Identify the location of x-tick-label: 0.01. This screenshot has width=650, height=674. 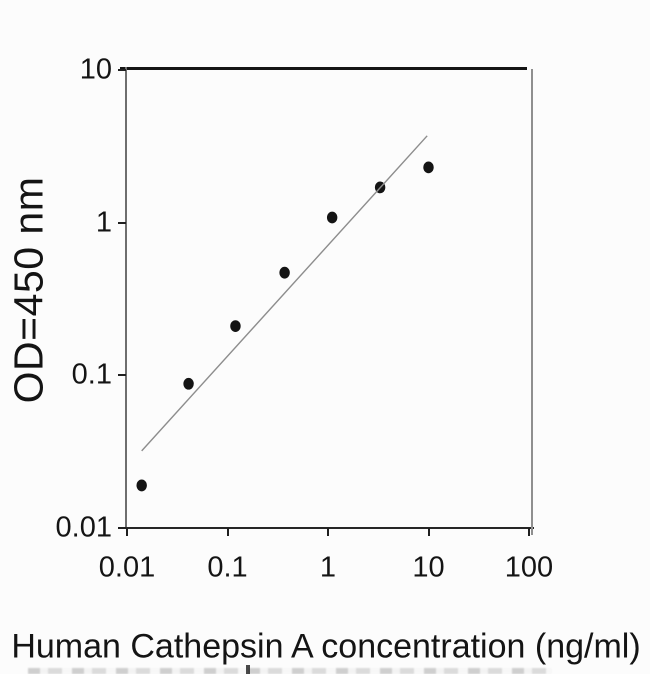
(127, 567).